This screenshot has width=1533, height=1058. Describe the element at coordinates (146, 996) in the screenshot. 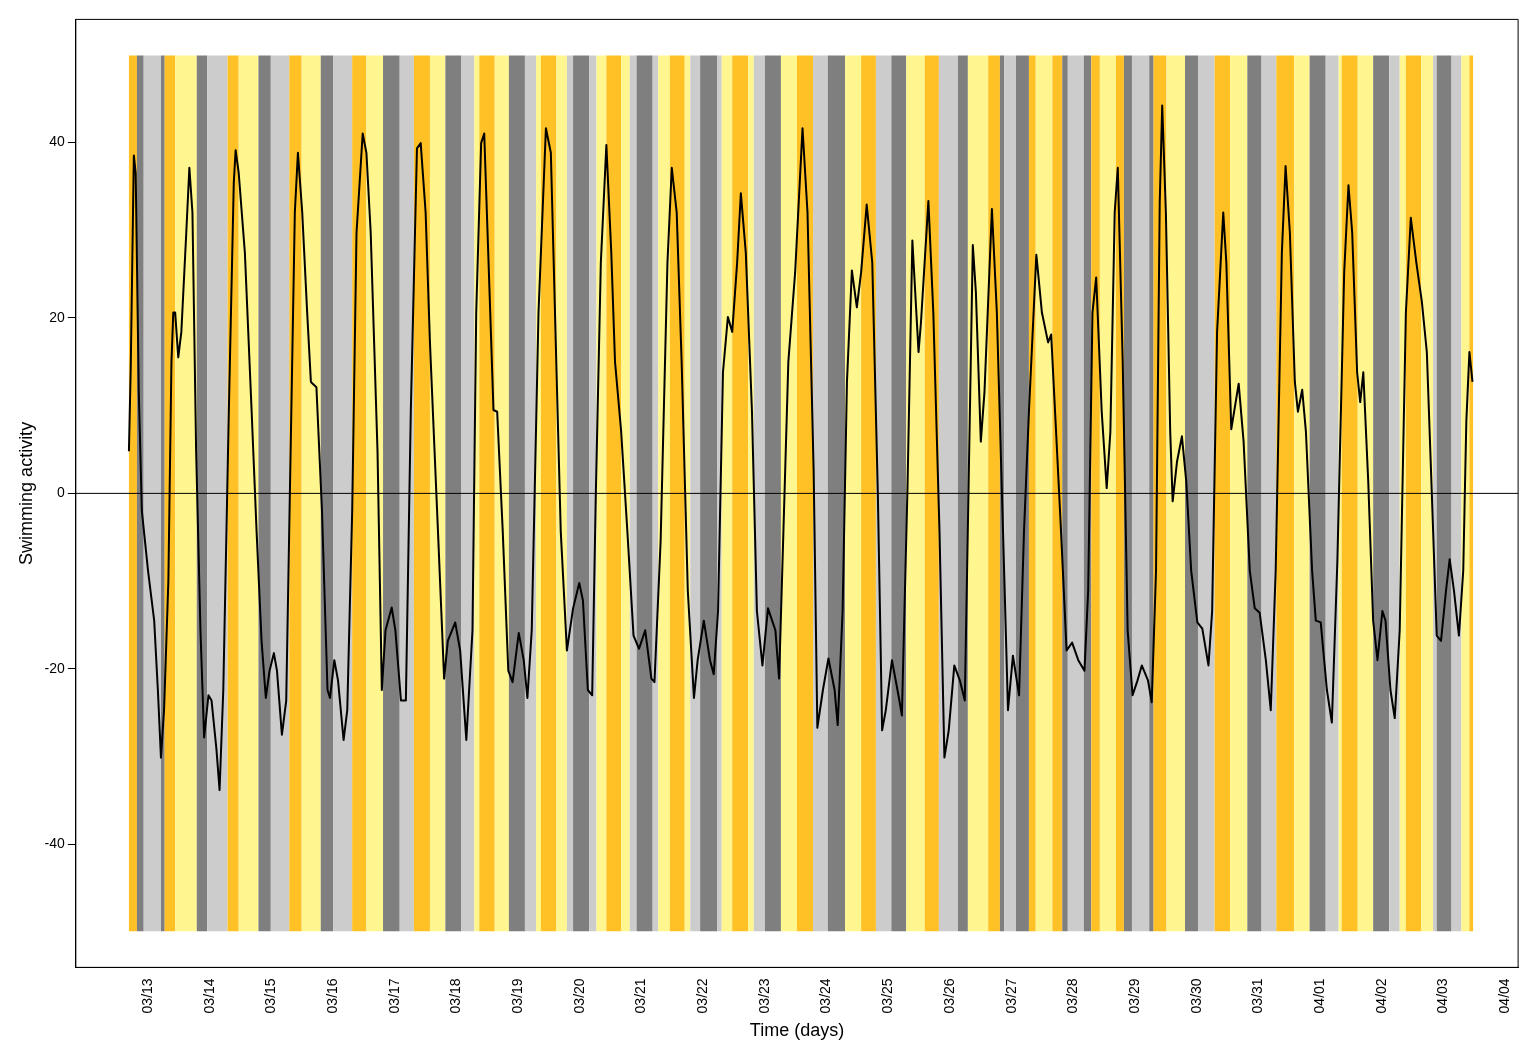

I see `x-tick-label: 03/13` at that location.